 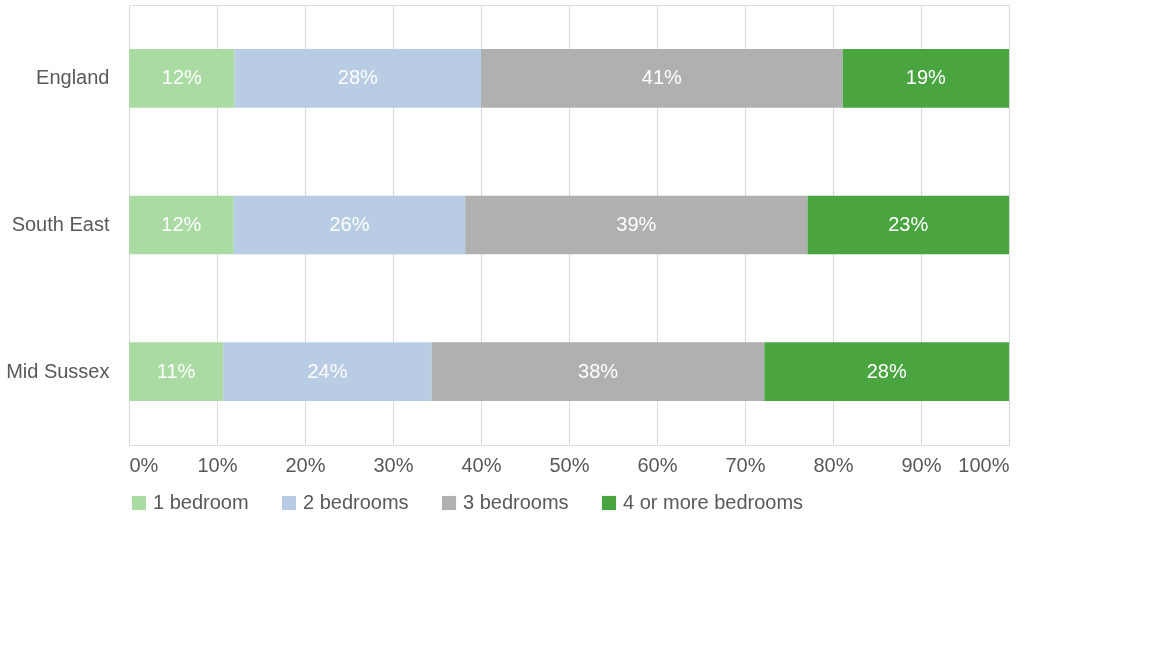 What do you see at coordinates (393, 464) in the screenshot?
I see `x-tick-label: 30%` at bounding box center [393, 464].